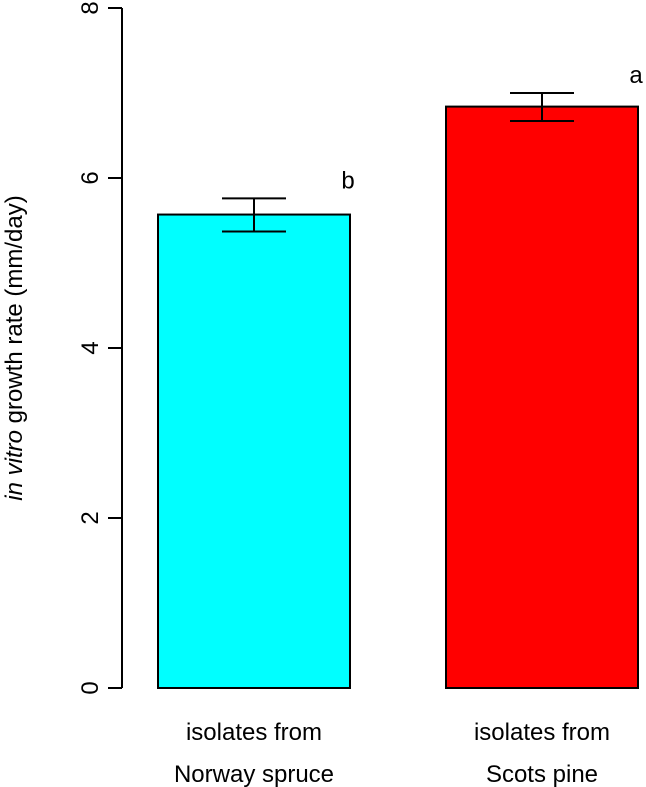  What do you see at coordinates (254, 774) in the screenshot?
I see `x-category-label-line: Norway spruce` at bounding box center [254, 774].